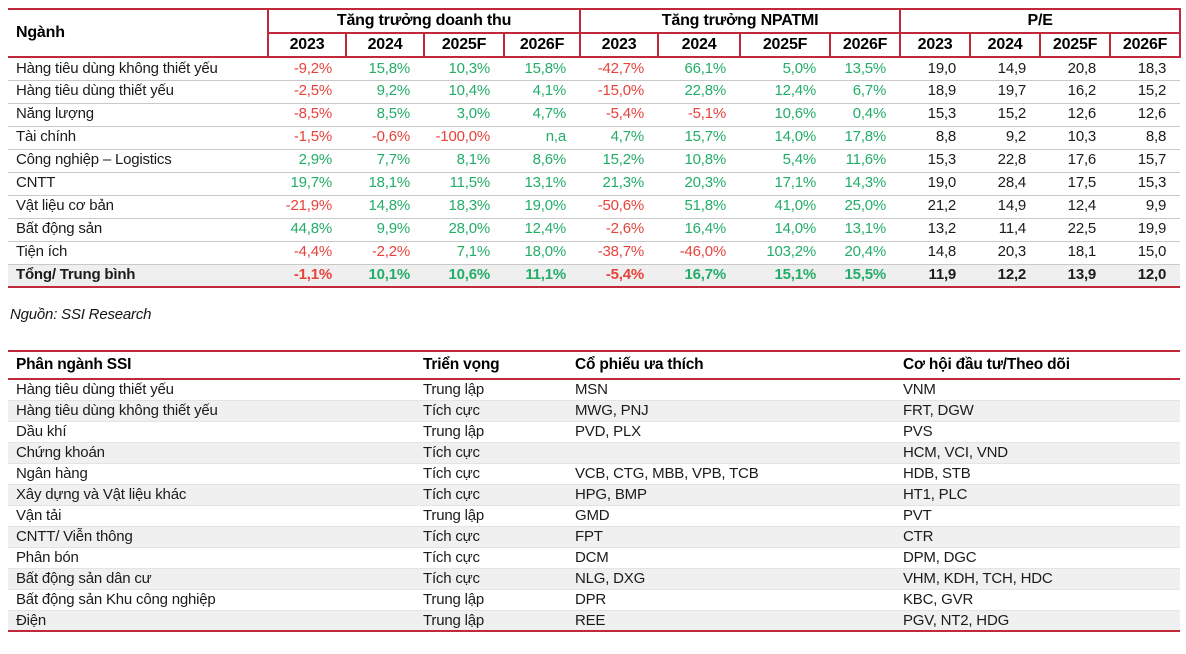 Image resolution: width=1186 pixels, height=654 pixels. What do you see at coordinates (594, 621) in the screenshot?
I see `table2-row: Điện Trung lập REE PGV, NT2, HDG` at bounding box center [594, 621].